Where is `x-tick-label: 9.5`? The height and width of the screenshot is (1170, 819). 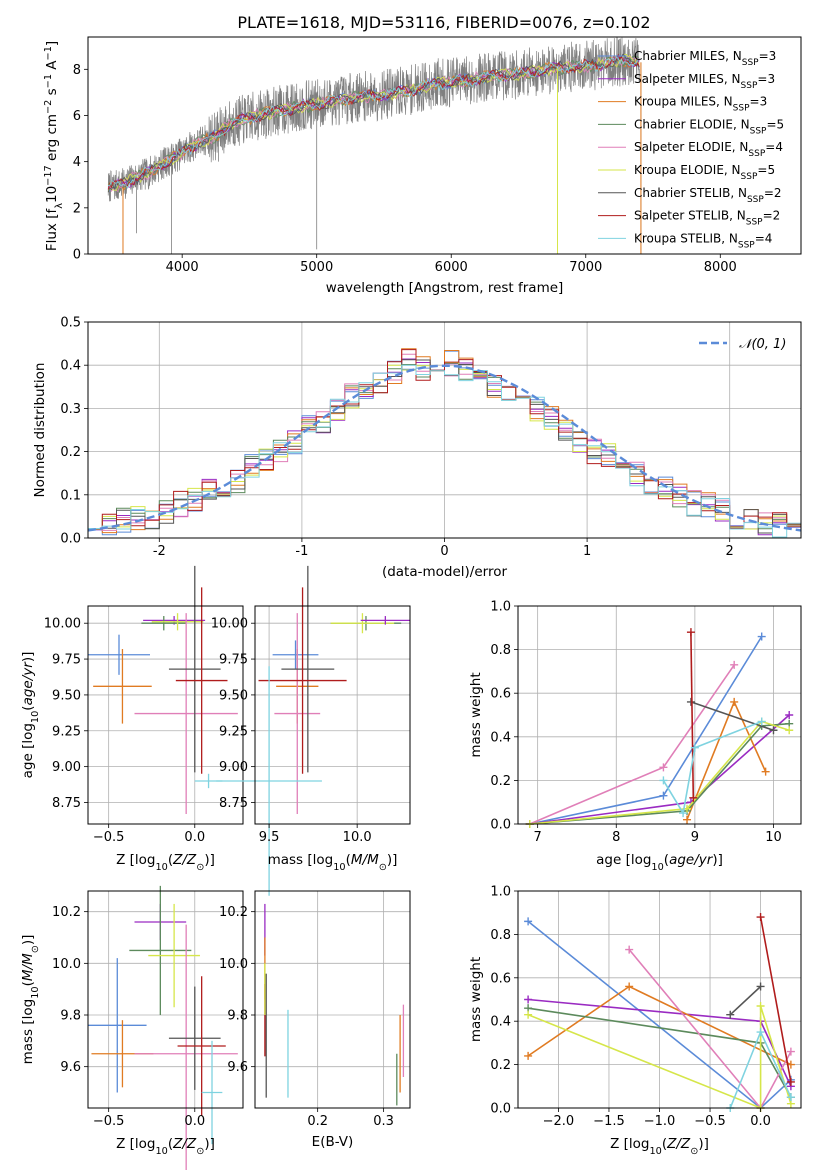 x-tick-label: 9.5 is located at coordinates (269, 837).